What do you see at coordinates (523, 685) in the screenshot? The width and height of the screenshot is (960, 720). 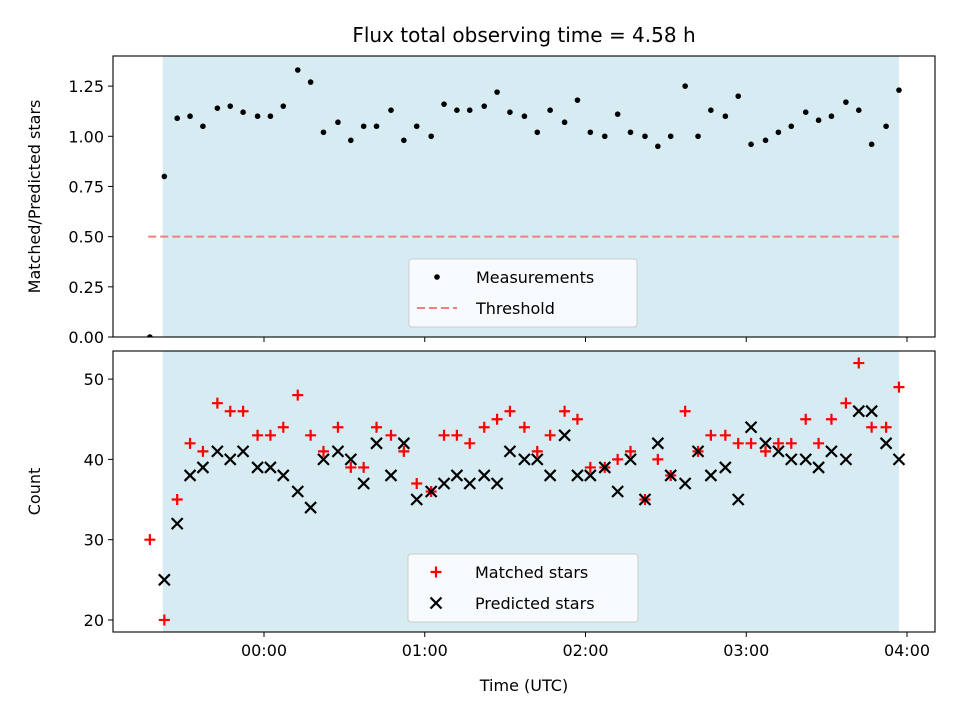 I see `x-axis-label: Time (UTC)` at bounding box center [523, 685].